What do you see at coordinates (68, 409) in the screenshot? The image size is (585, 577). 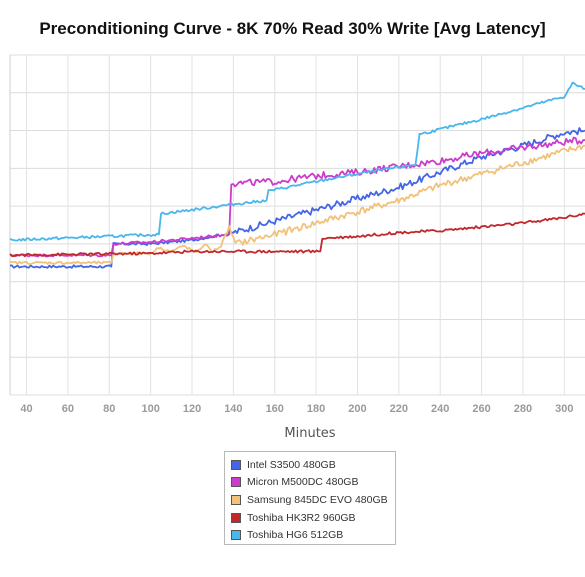 I see `x-tick-label: 60` at bounding box center [68, 409].